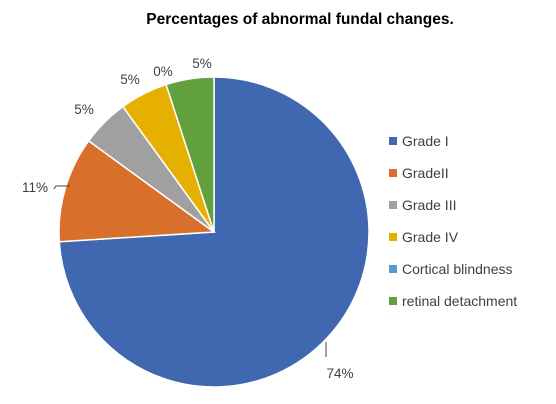  I want to click on pie-slice-retinal-detachment, so click(190, 154).